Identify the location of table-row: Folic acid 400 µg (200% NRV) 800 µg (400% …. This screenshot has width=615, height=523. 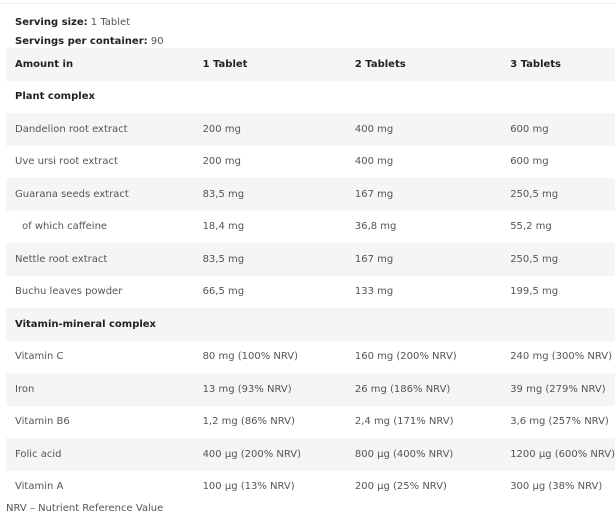
(310, 454).